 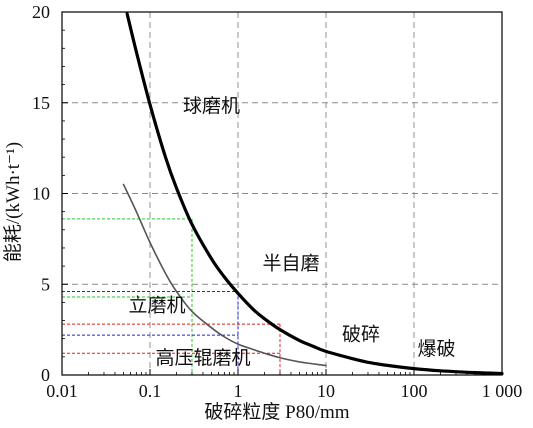 What do you see at coordinates (290, 264) in the screenshot?
I see `annotation-label: 半自磨` at bounding box center [290, 264].